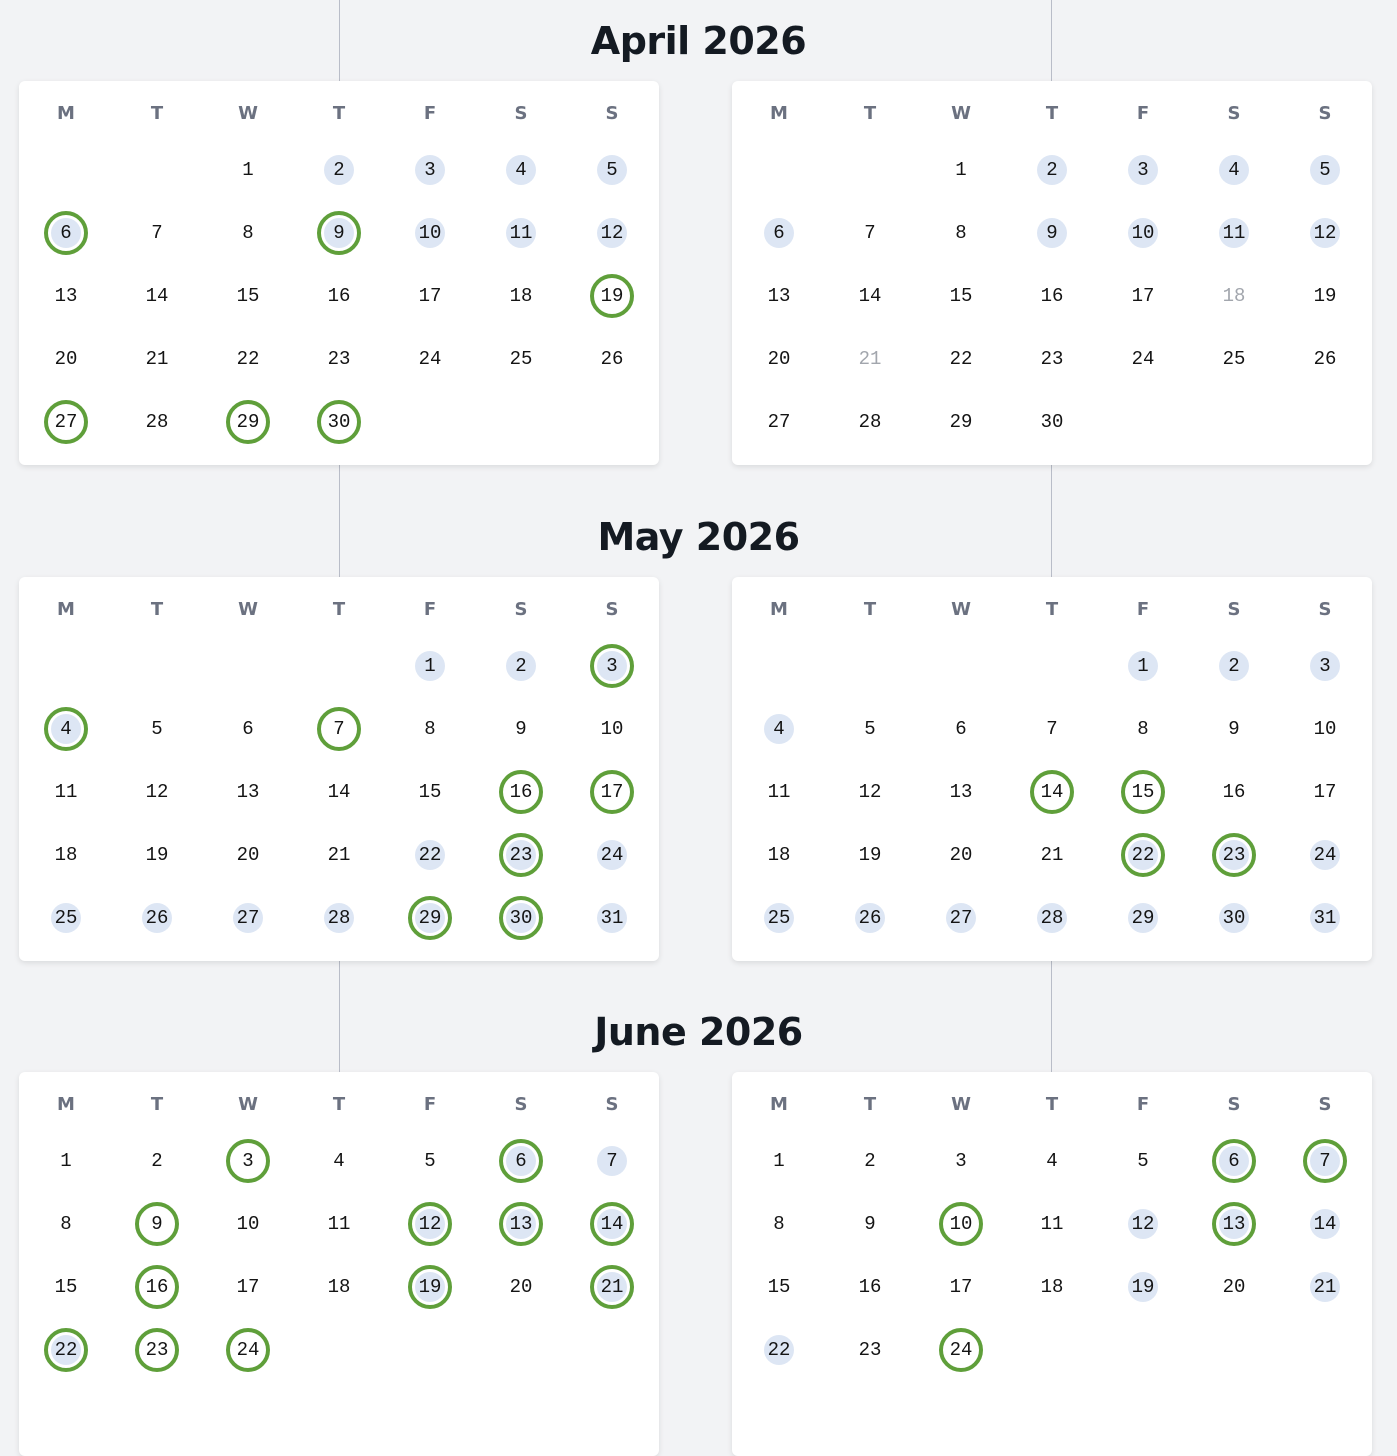 The width and height of the screenshot is (1397, 1456). Describe the element at coordinates (870, 422) in the screenshot. I see `day-cell: 28` at that location.